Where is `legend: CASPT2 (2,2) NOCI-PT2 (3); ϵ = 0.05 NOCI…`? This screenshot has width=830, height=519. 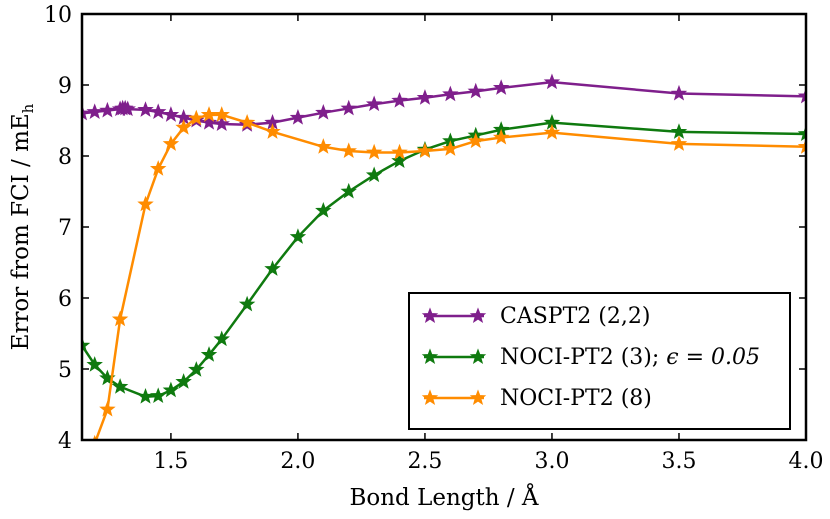 legend: CASPT2 (2,2) NOCI-PT2 (3); ϵ = 0.05 NOCI… is located at coordinates (599, 361).